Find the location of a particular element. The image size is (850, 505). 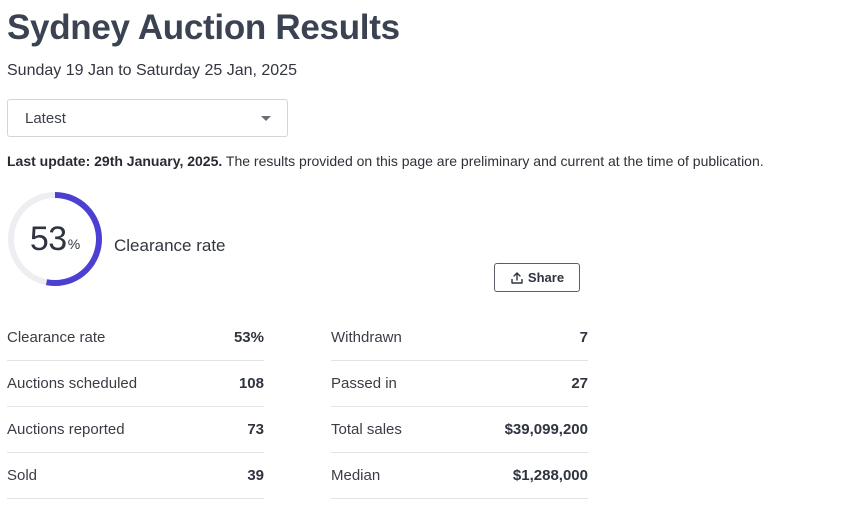

stat-row: Passed in 27 is located at coordinates (459, 384).